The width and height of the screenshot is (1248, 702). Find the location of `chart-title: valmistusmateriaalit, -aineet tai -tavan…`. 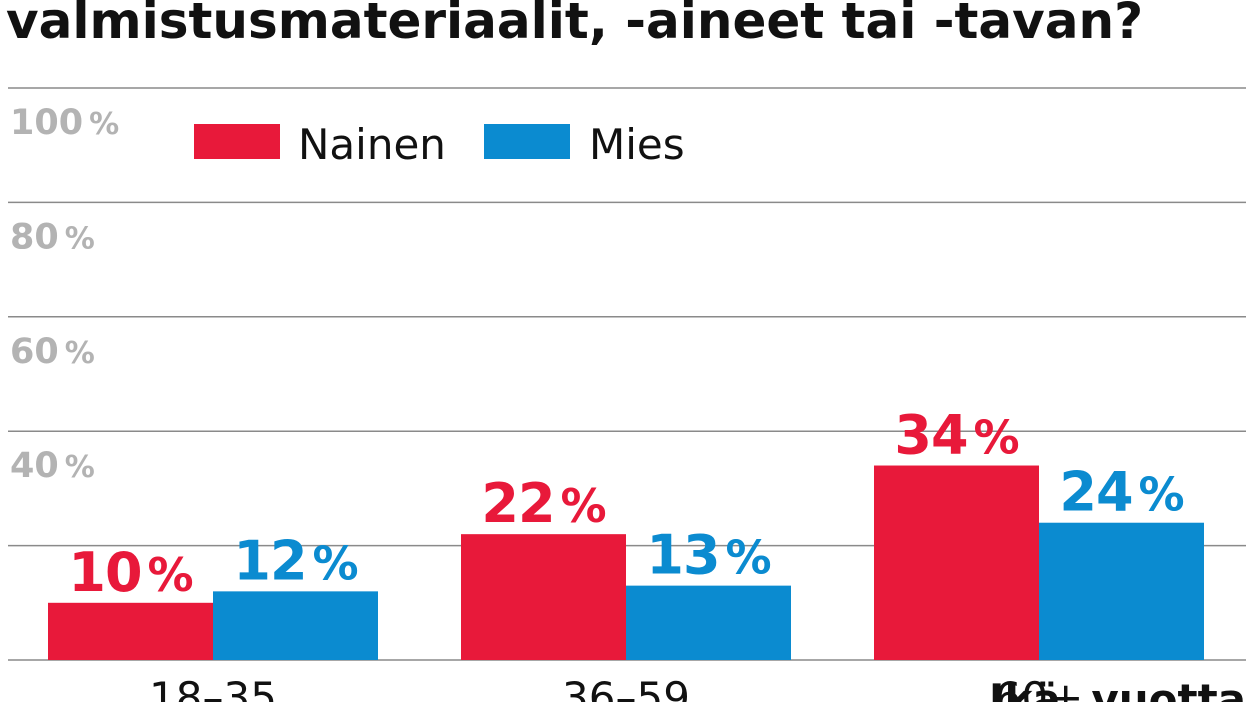

chart-title: valmistusmateriaalit, -aineet tai -tavan… is located at coordinates (574, 25).